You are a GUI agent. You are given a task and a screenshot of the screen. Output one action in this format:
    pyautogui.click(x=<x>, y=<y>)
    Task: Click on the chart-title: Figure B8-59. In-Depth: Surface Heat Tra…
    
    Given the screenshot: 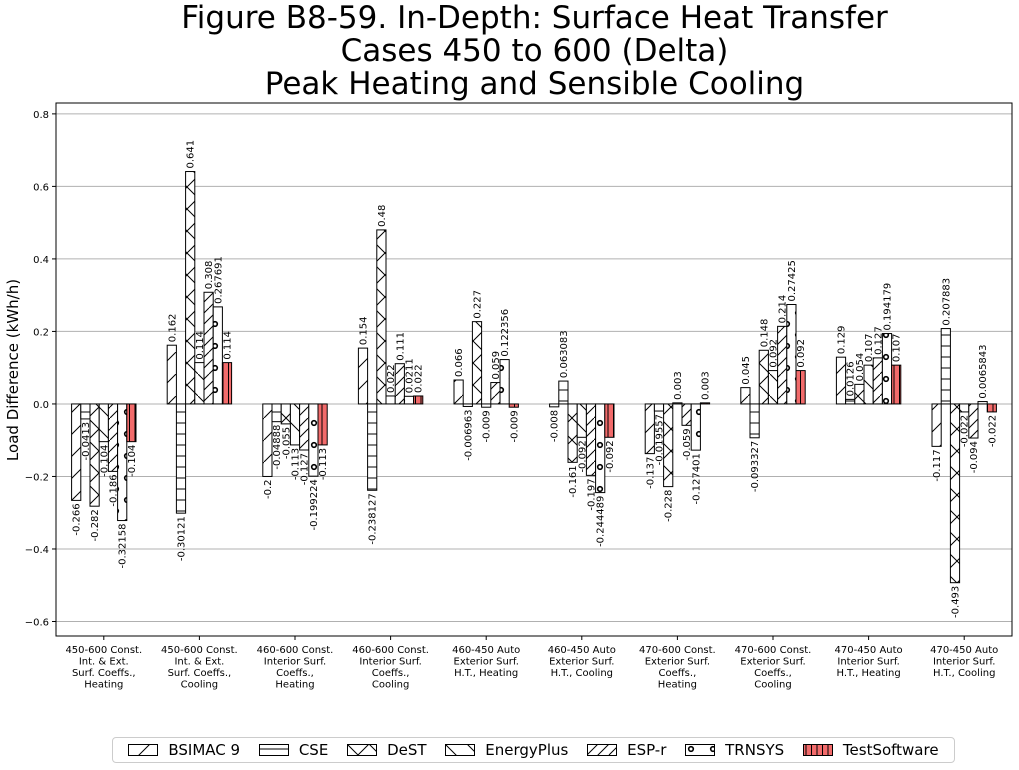 What is the action you would take?
    pyautogui.click(x=509, y=51)
    